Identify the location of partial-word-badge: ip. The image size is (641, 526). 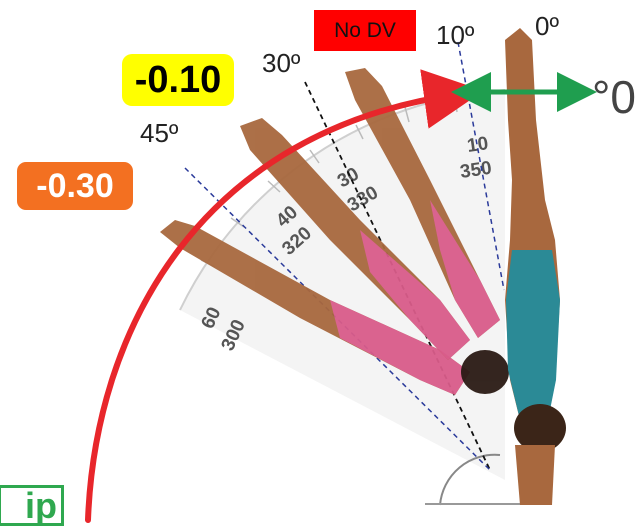
(32, 505).